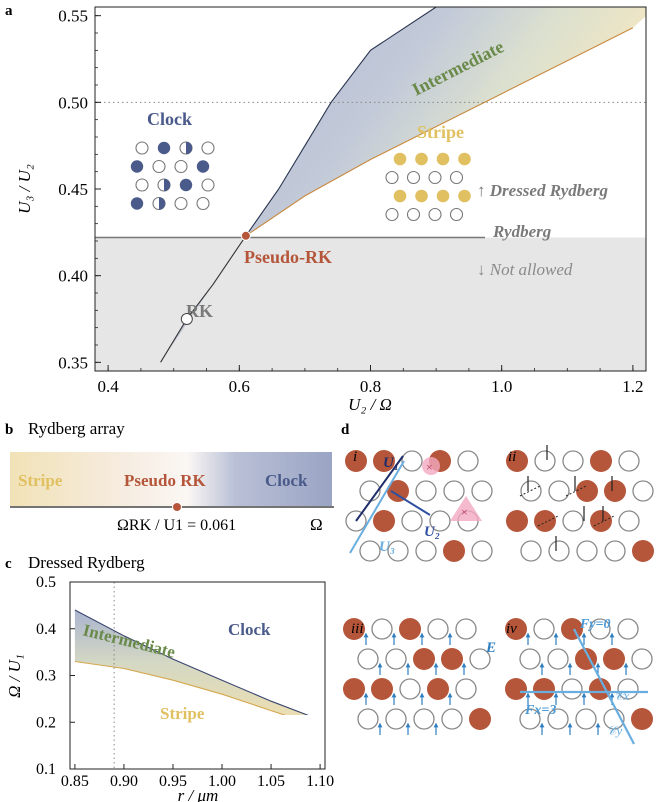 The image size is (658, 802). I want to click on y-tick-label: 0.40, so click(73, 276).